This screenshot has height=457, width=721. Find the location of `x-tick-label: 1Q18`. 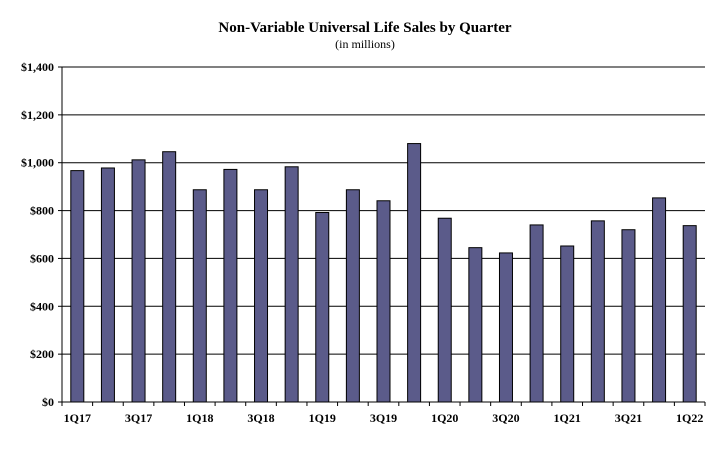

x-tick-label: 1Q18 is located at coordinates (199, 418).